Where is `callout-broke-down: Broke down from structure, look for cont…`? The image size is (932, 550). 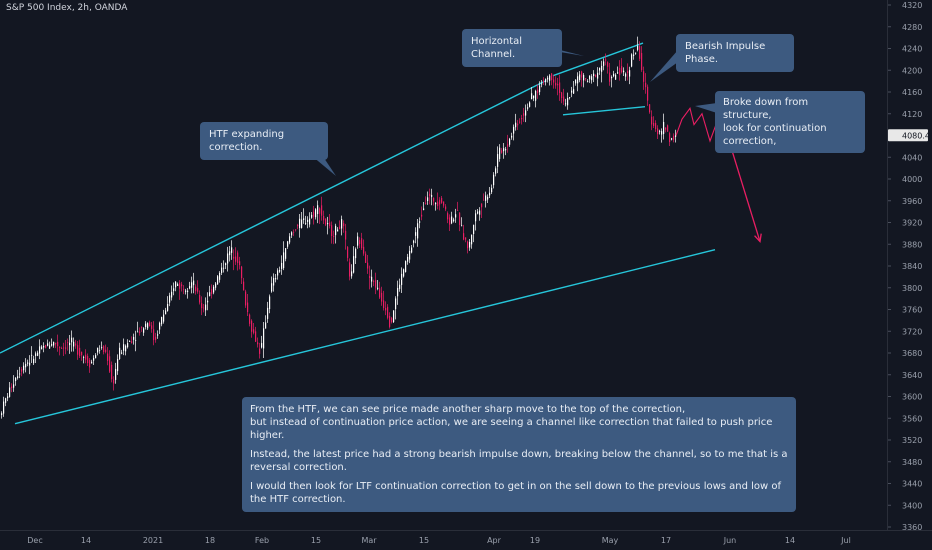 callout-broke-down: Broke down from structure, look for cont… is located at coordinates (790, 122).